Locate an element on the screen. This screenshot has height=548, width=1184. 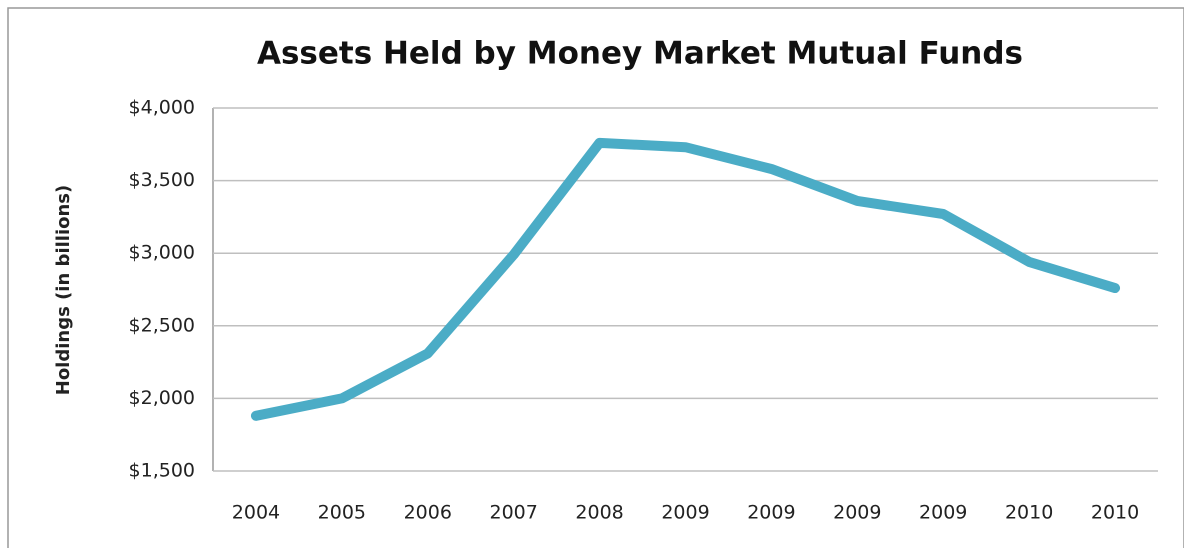
y-tick-label: $3,000 is located at coordinates (162, 253).